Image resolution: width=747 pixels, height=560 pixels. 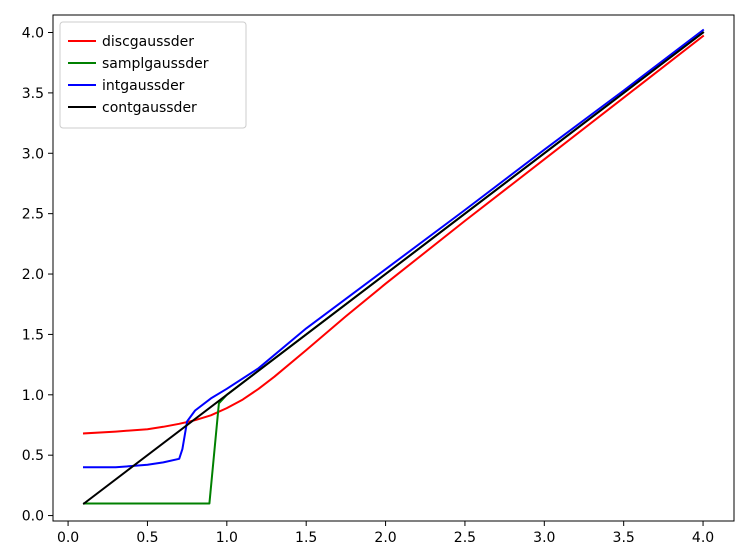 I want to click on x-tick-label: 1.0, so click(x=227, y=538).